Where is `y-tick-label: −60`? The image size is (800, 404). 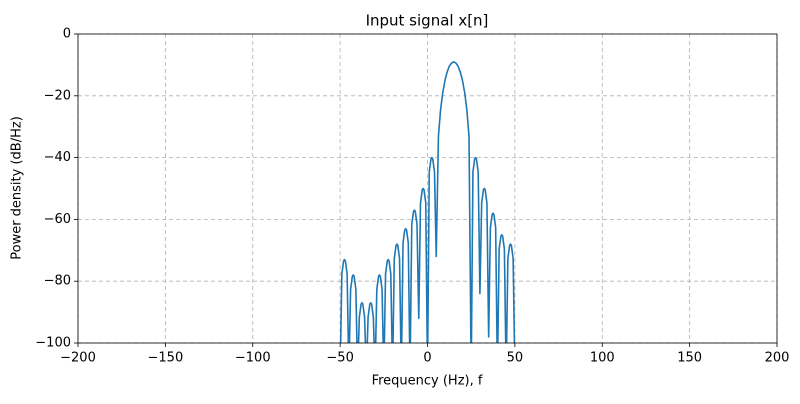
y-tick-label: −60 is located at coordinates (57, 219).